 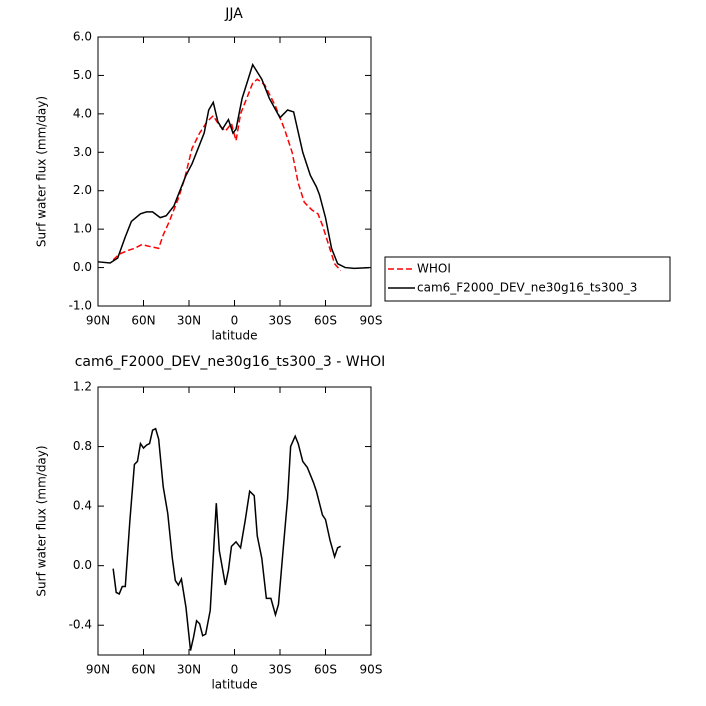 I want to click on chart-title: JJA, so click(x=233, y=14).